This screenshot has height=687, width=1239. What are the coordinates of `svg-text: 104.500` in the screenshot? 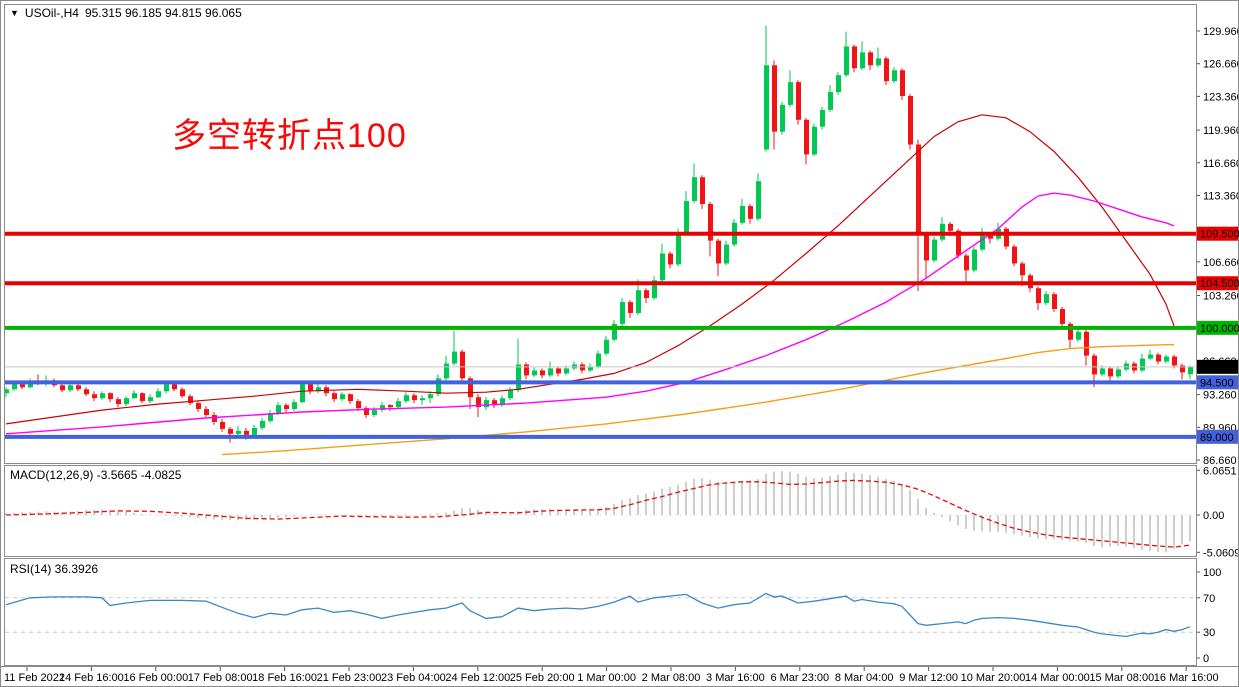 It's located at (1219, 284).